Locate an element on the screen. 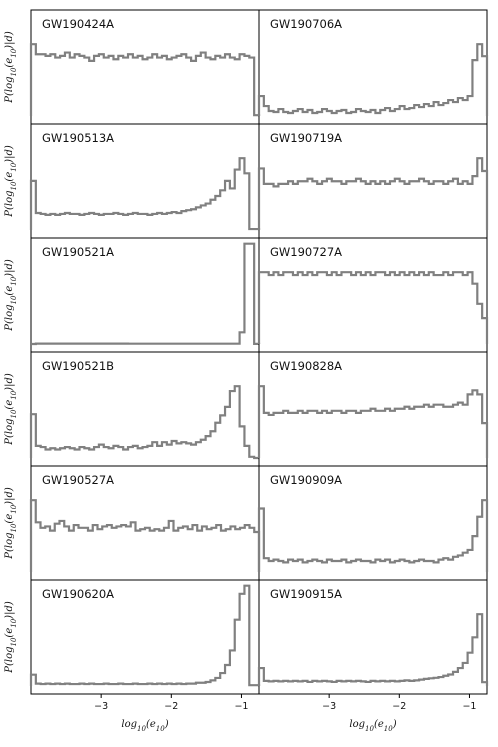 The image size is (498, 747). panel-gw190706a: GW190706A is located at coordinates (373, 67).